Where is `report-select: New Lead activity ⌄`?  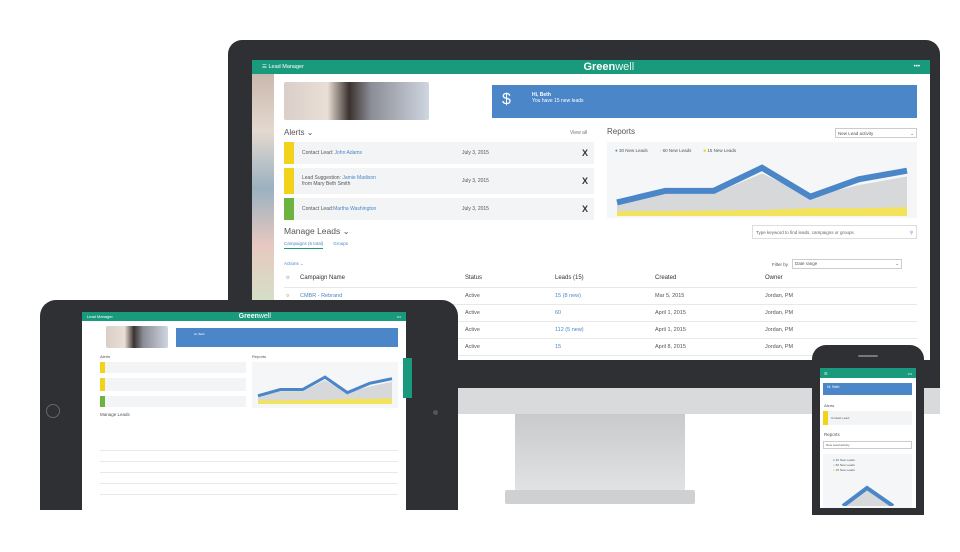
report-select: New Lead activity ⌄ is located at coordinates (876, 133).